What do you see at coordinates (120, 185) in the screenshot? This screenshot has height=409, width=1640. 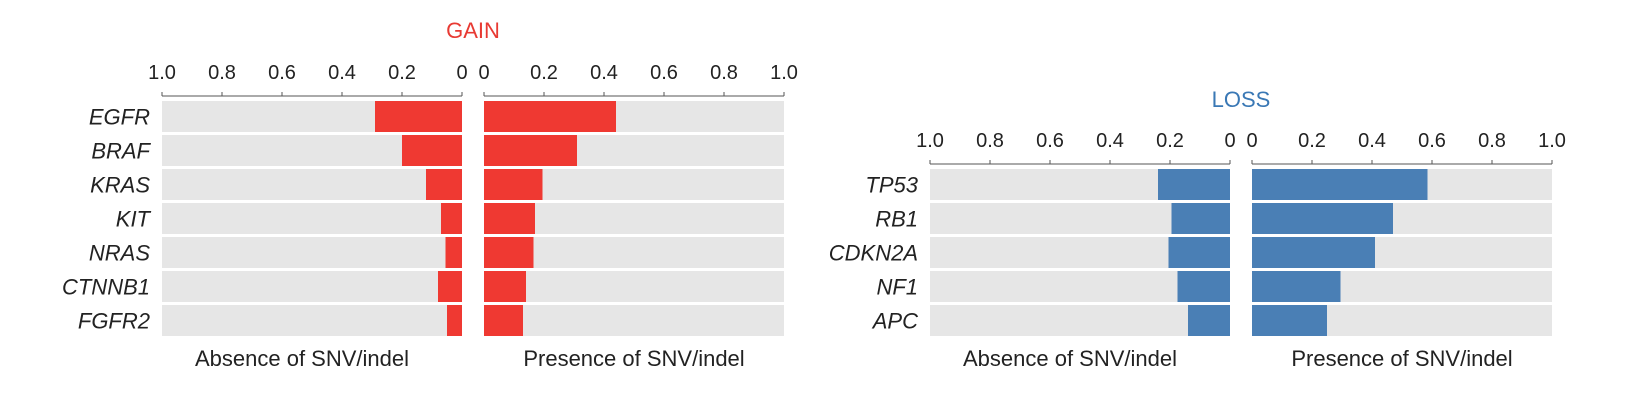 I see `gene-label: KRAS` at bounding box center [120, 185].